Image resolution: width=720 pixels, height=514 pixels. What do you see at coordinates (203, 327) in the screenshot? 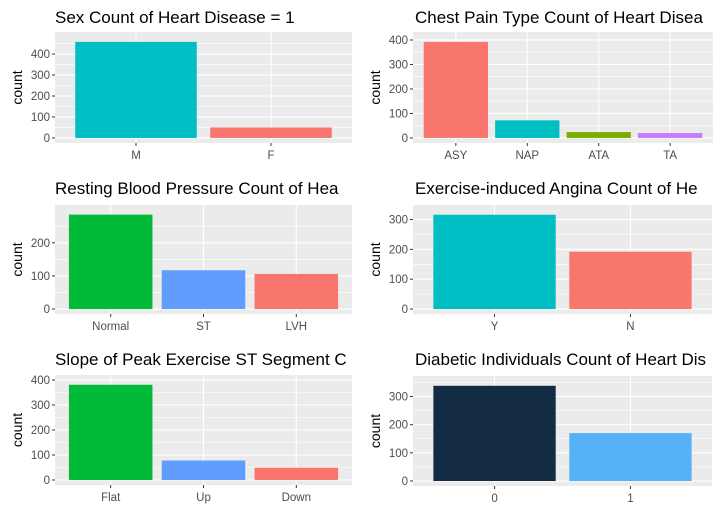
I see `x-tick-label: ST` at bounding box center [203, 327].